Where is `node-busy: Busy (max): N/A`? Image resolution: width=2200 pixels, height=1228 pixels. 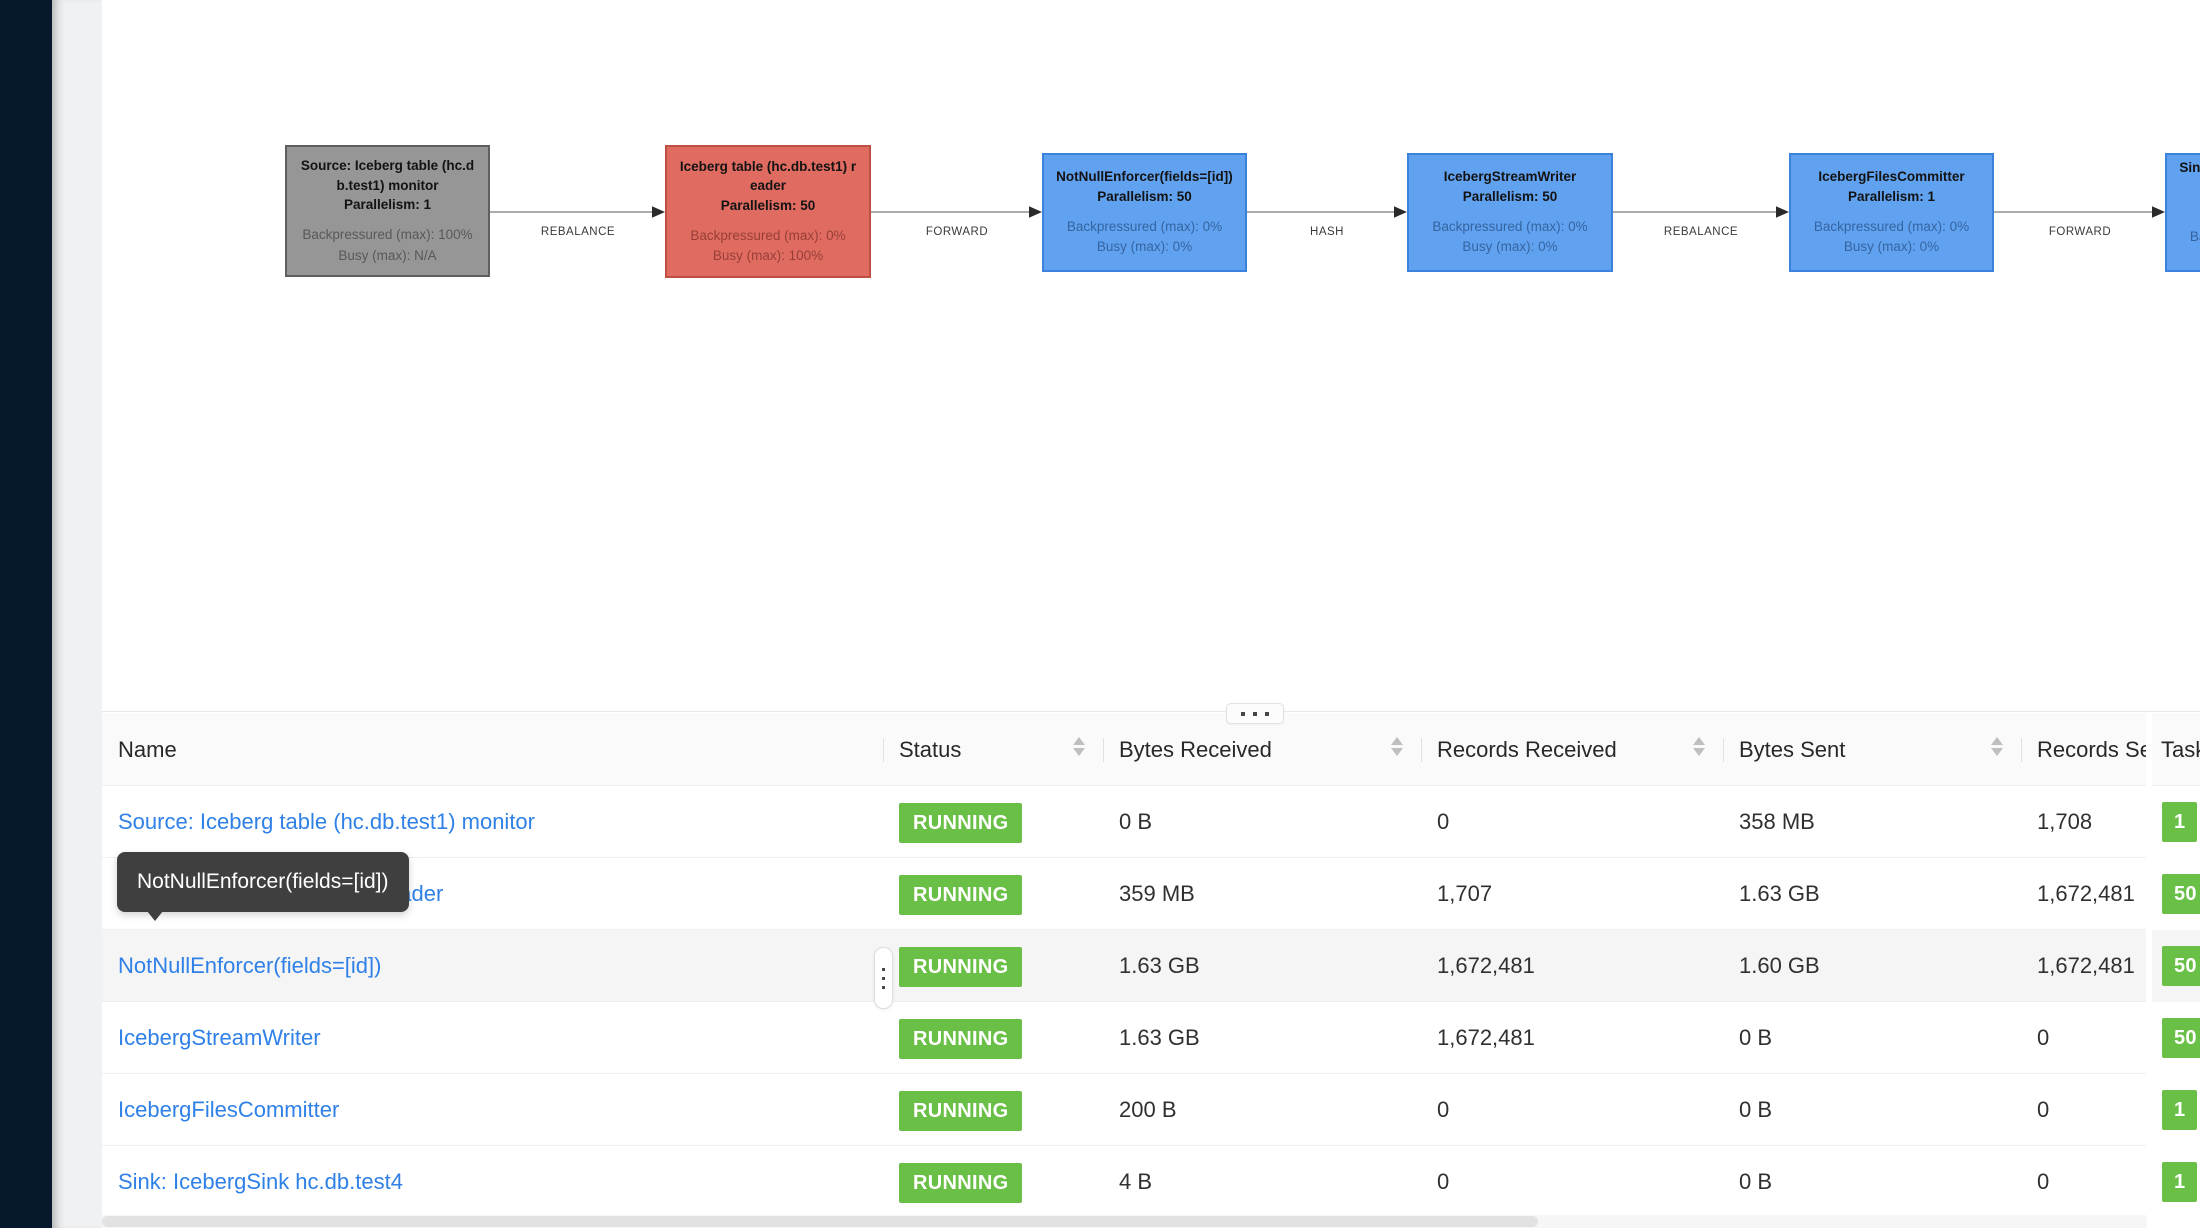 node-busy: Busy (max): N/A is located at coordinates (387, 255).